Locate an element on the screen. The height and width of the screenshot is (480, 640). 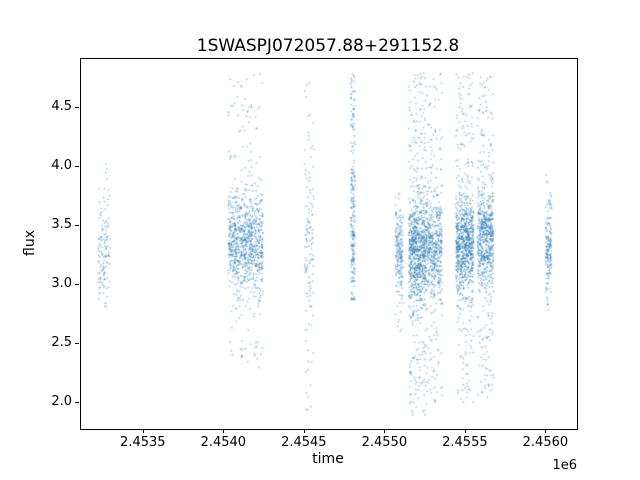
x-tick-label: 2.4540 is located at coordinates (223, 442).